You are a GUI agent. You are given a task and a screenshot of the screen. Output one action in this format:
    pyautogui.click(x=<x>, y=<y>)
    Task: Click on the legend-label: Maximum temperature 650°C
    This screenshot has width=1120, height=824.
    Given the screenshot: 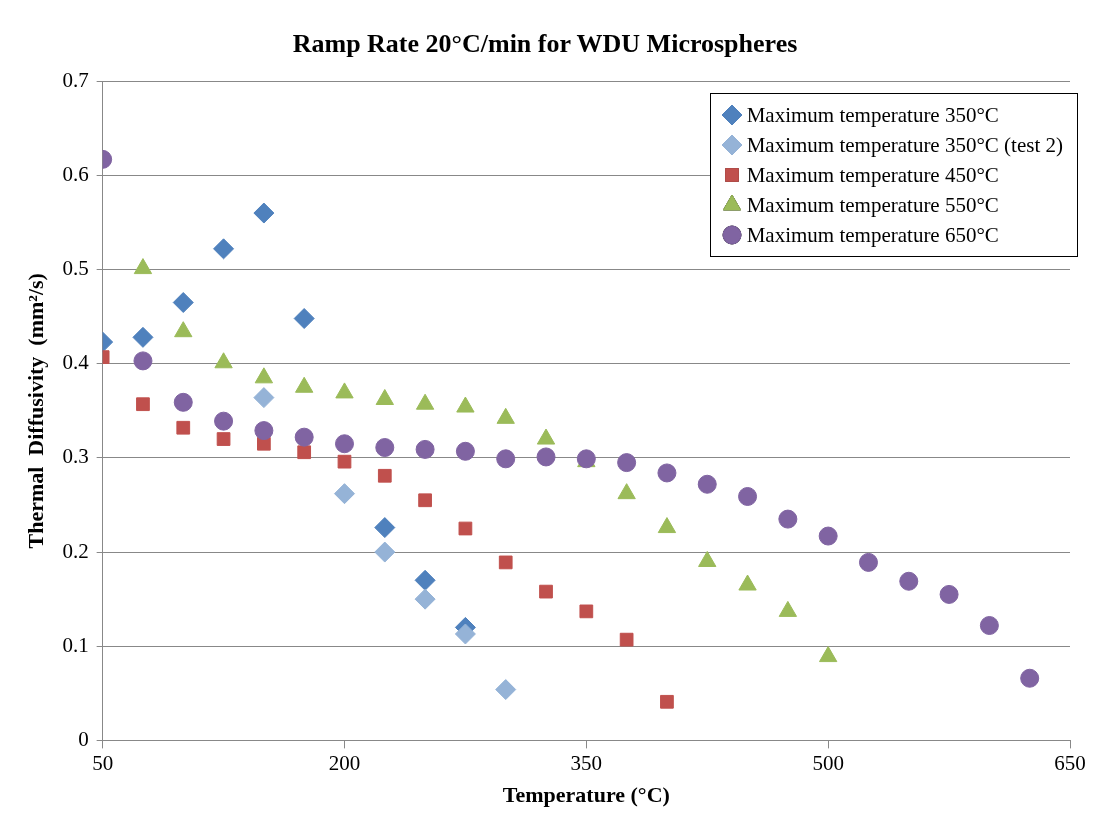 What is the action you would take?
    pyautogui.click(x=872, y=235)
    